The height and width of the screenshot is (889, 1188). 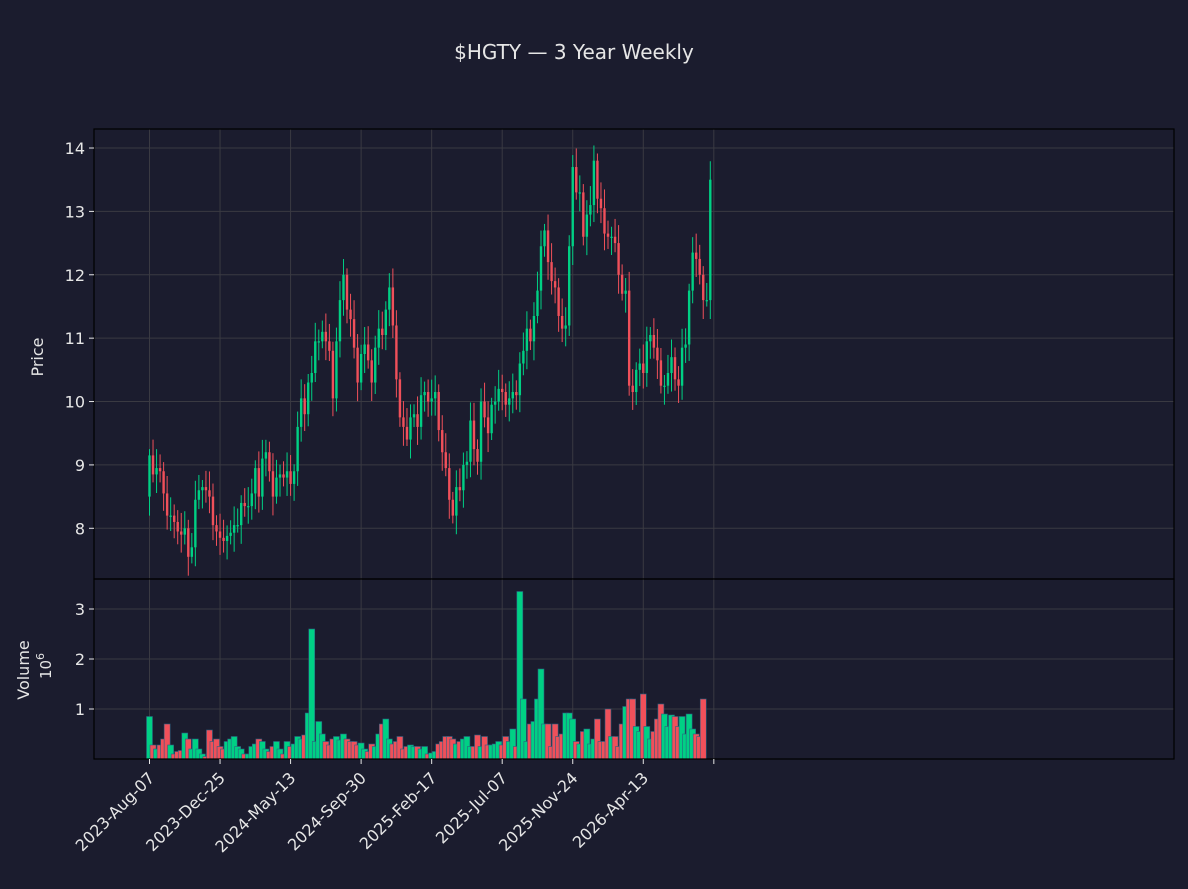 I want to click on price-tick-label: 12, so click(x=75, y=275).